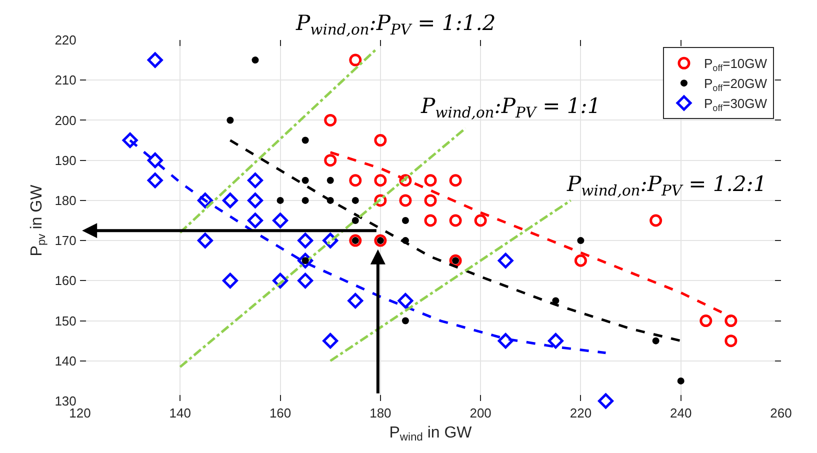  I want to click on x-tick-label: 220, so click(581, 413).